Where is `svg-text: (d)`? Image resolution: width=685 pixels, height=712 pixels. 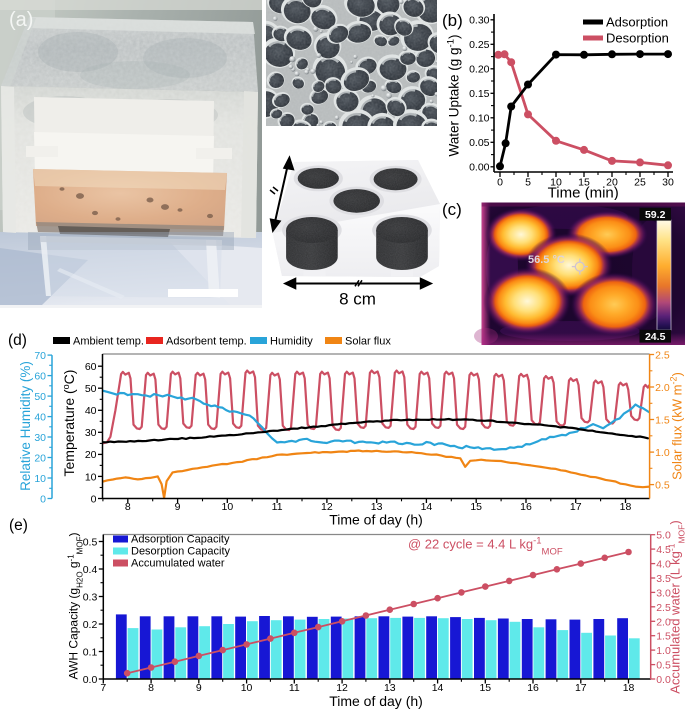
svg-text: (d) is located at coordinates (17, 340).